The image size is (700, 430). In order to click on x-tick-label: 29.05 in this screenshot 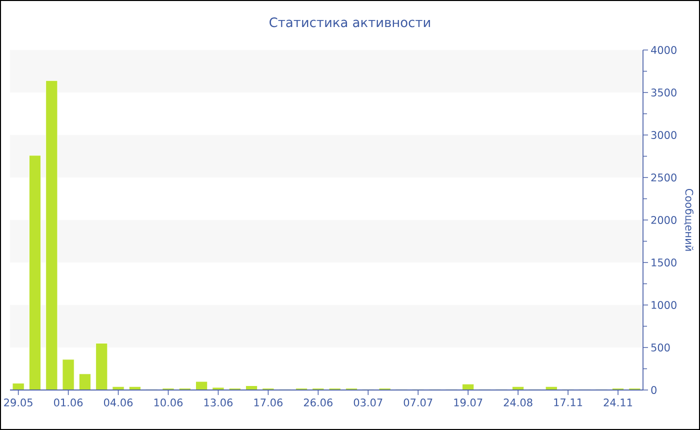, I will do `click(18, 402)`.